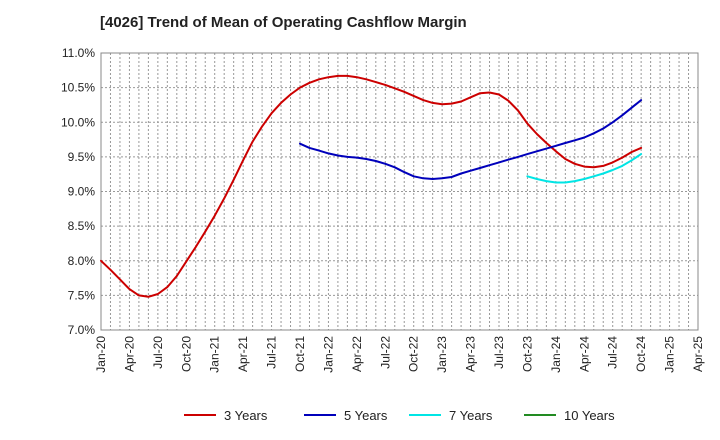 The image size is (720, 440). Describe the element at coordinates (471, 139) in the screenshot. I see `series-line-5-years` at that location.